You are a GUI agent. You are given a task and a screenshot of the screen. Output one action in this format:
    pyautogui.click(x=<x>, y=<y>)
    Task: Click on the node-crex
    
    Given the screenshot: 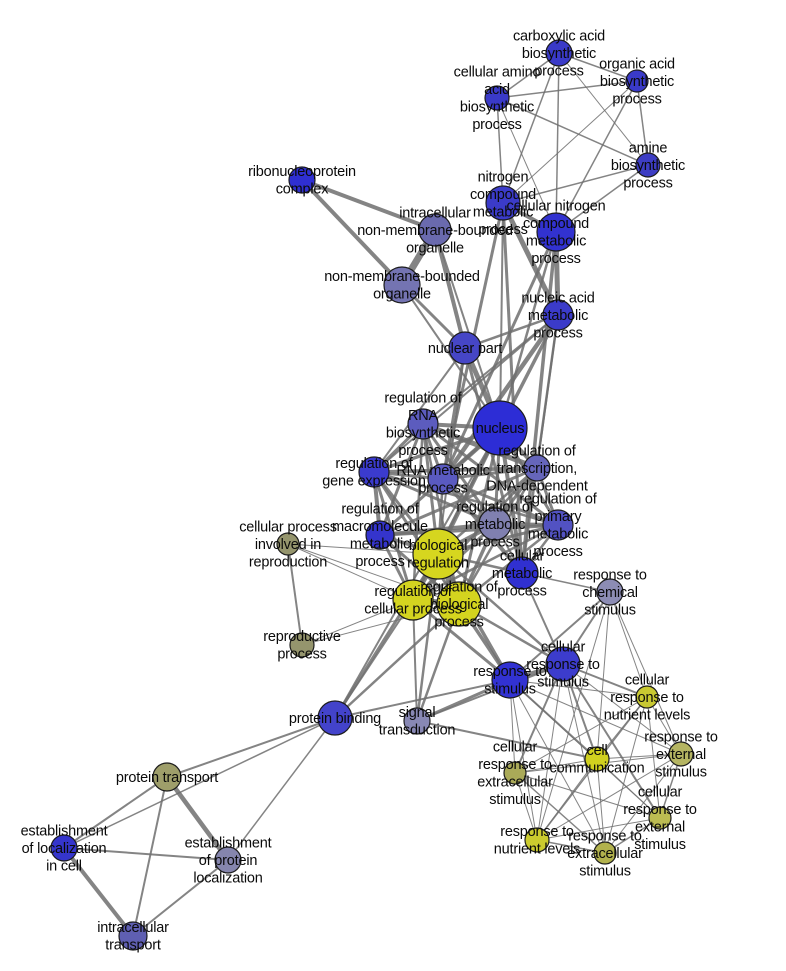 What is the action you would take?
    pyautogui.click(x=660, y=818)
    